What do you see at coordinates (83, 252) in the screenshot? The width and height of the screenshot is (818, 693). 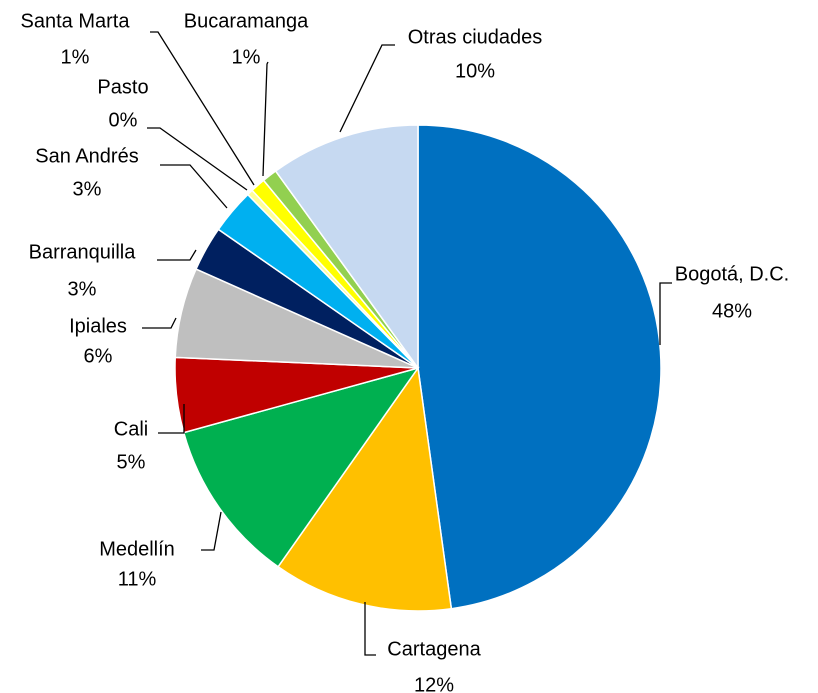 I see `slice-label: Barranquilla` at bounding box center [83, 252].